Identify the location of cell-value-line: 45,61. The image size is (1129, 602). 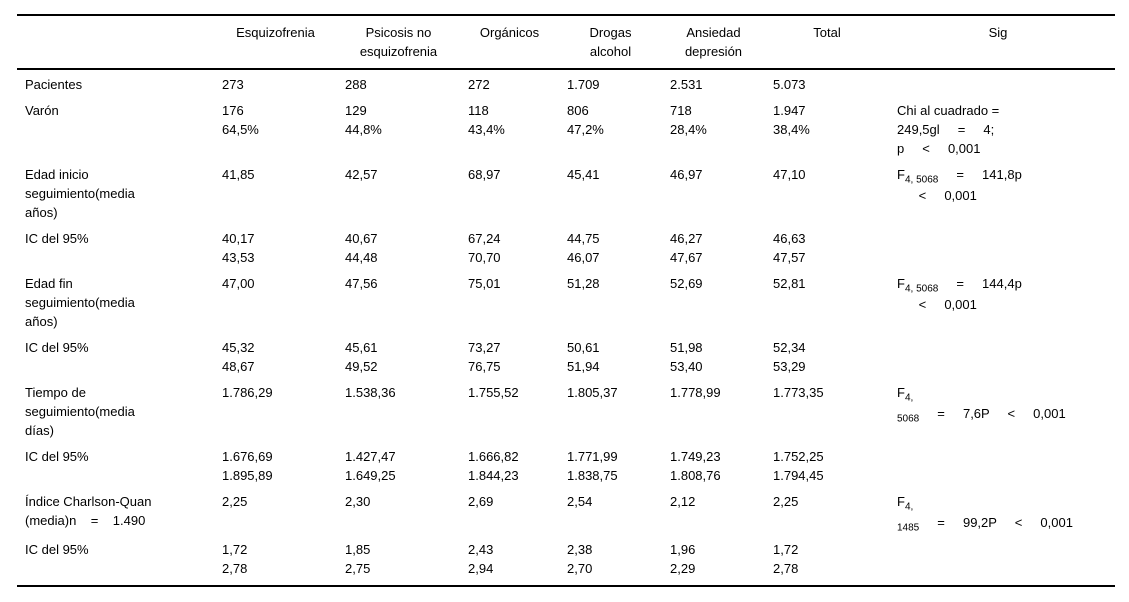
(361, 347).